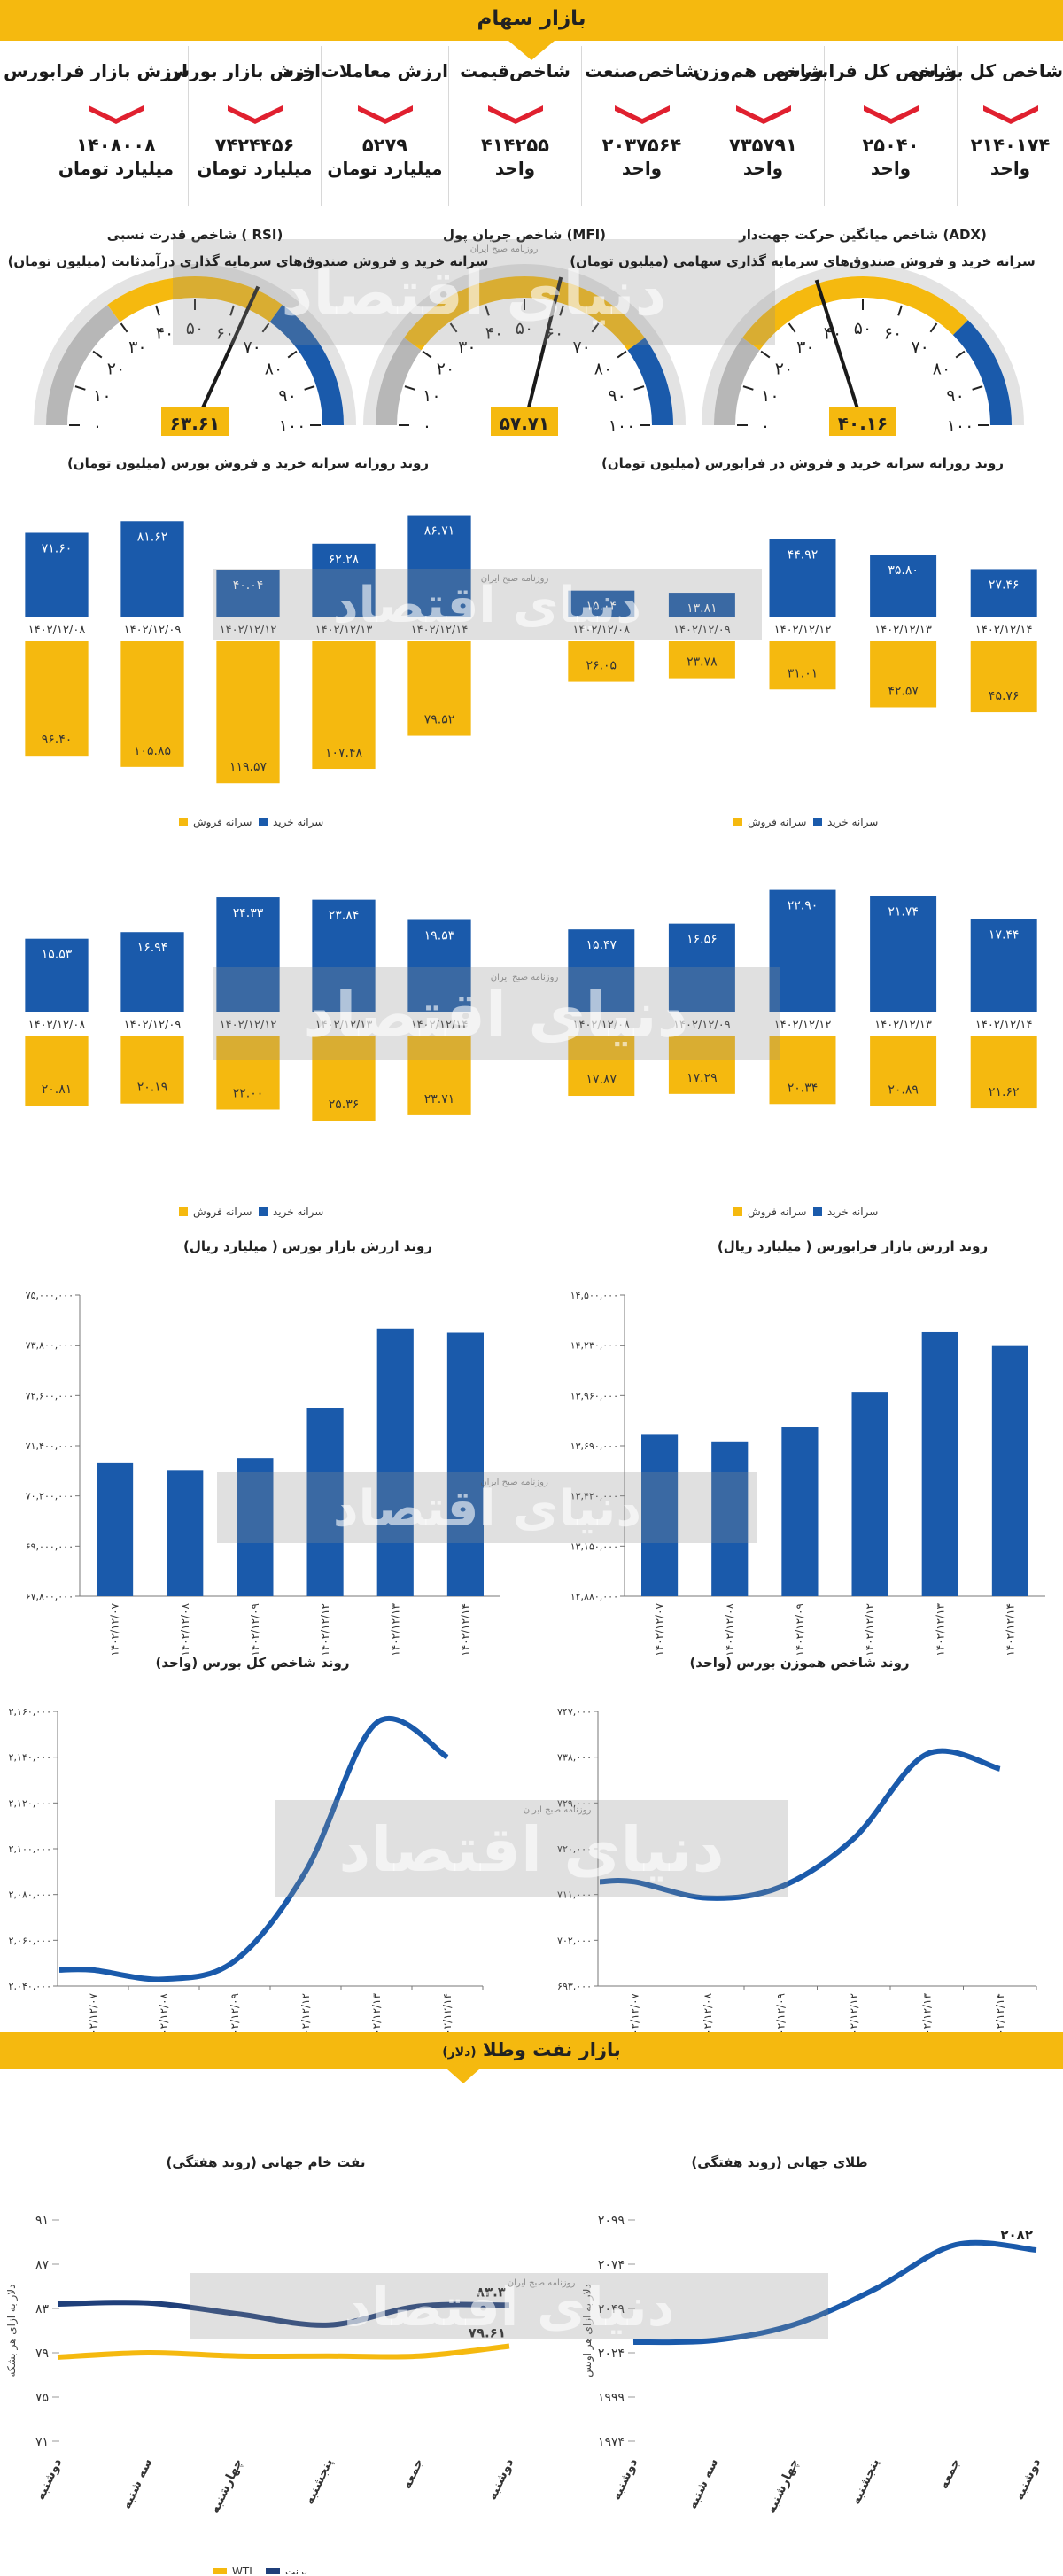 The image size is (1063, 2576). What do you see at coordinates (803, 1088) in the screenshot?
I see `bar-sell-label: ۲۰.۳۴` at bounding box center [803, 1088].